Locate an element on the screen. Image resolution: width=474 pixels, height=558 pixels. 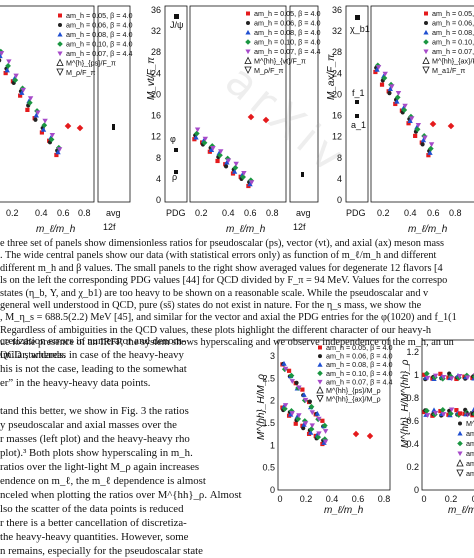
pdg-f1-label: f_1 is located at coordinates (358, 93).